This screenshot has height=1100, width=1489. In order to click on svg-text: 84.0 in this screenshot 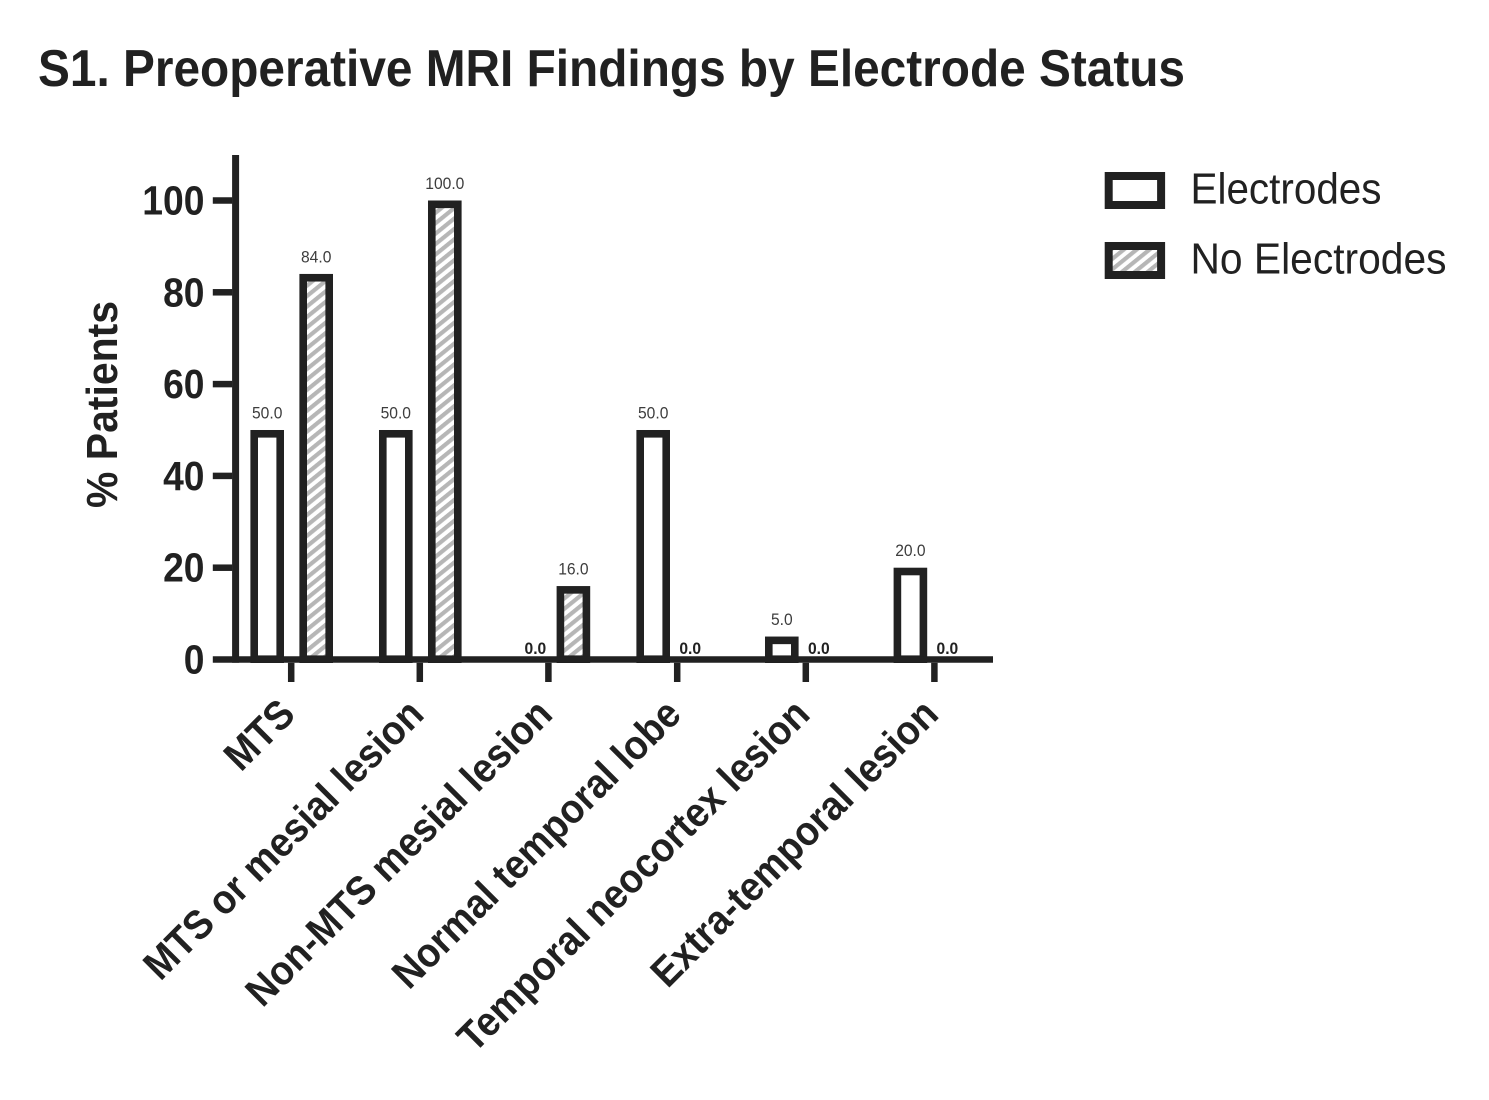, I will do `click(316, 256)`.